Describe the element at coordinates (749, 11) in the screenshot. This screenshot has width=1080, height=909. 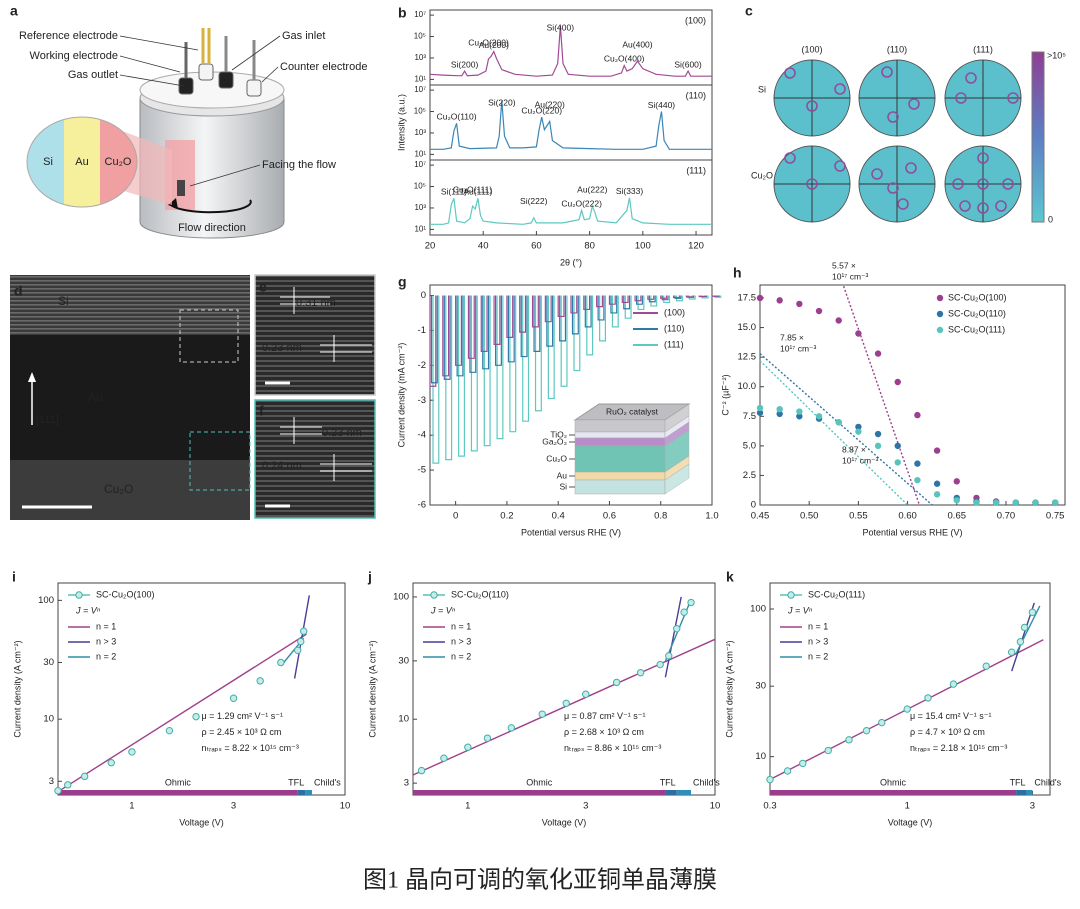
I see `panel-letter: c` at that location.